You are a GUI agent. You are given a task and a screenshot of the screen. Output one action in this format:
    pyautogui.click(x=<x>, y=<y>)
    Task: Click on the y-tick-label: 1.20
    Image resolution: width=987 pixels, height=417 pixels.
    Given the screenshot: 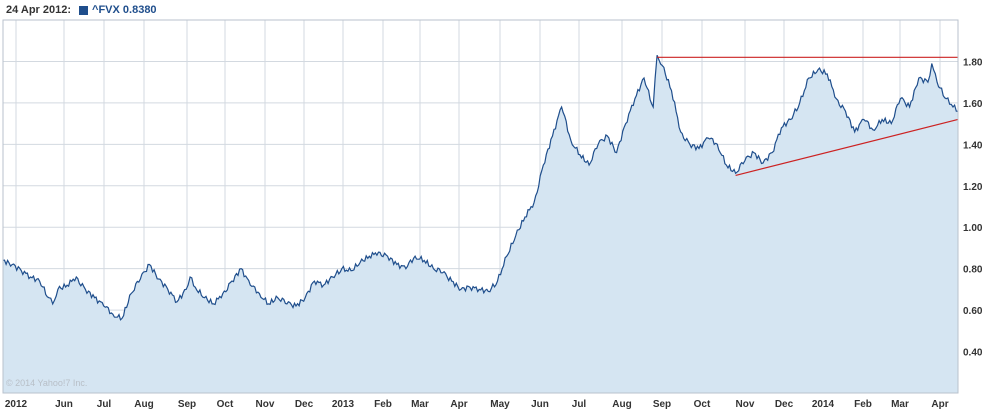 What is the action you would take?
    pyautogui.click(x=973, y=187)
    